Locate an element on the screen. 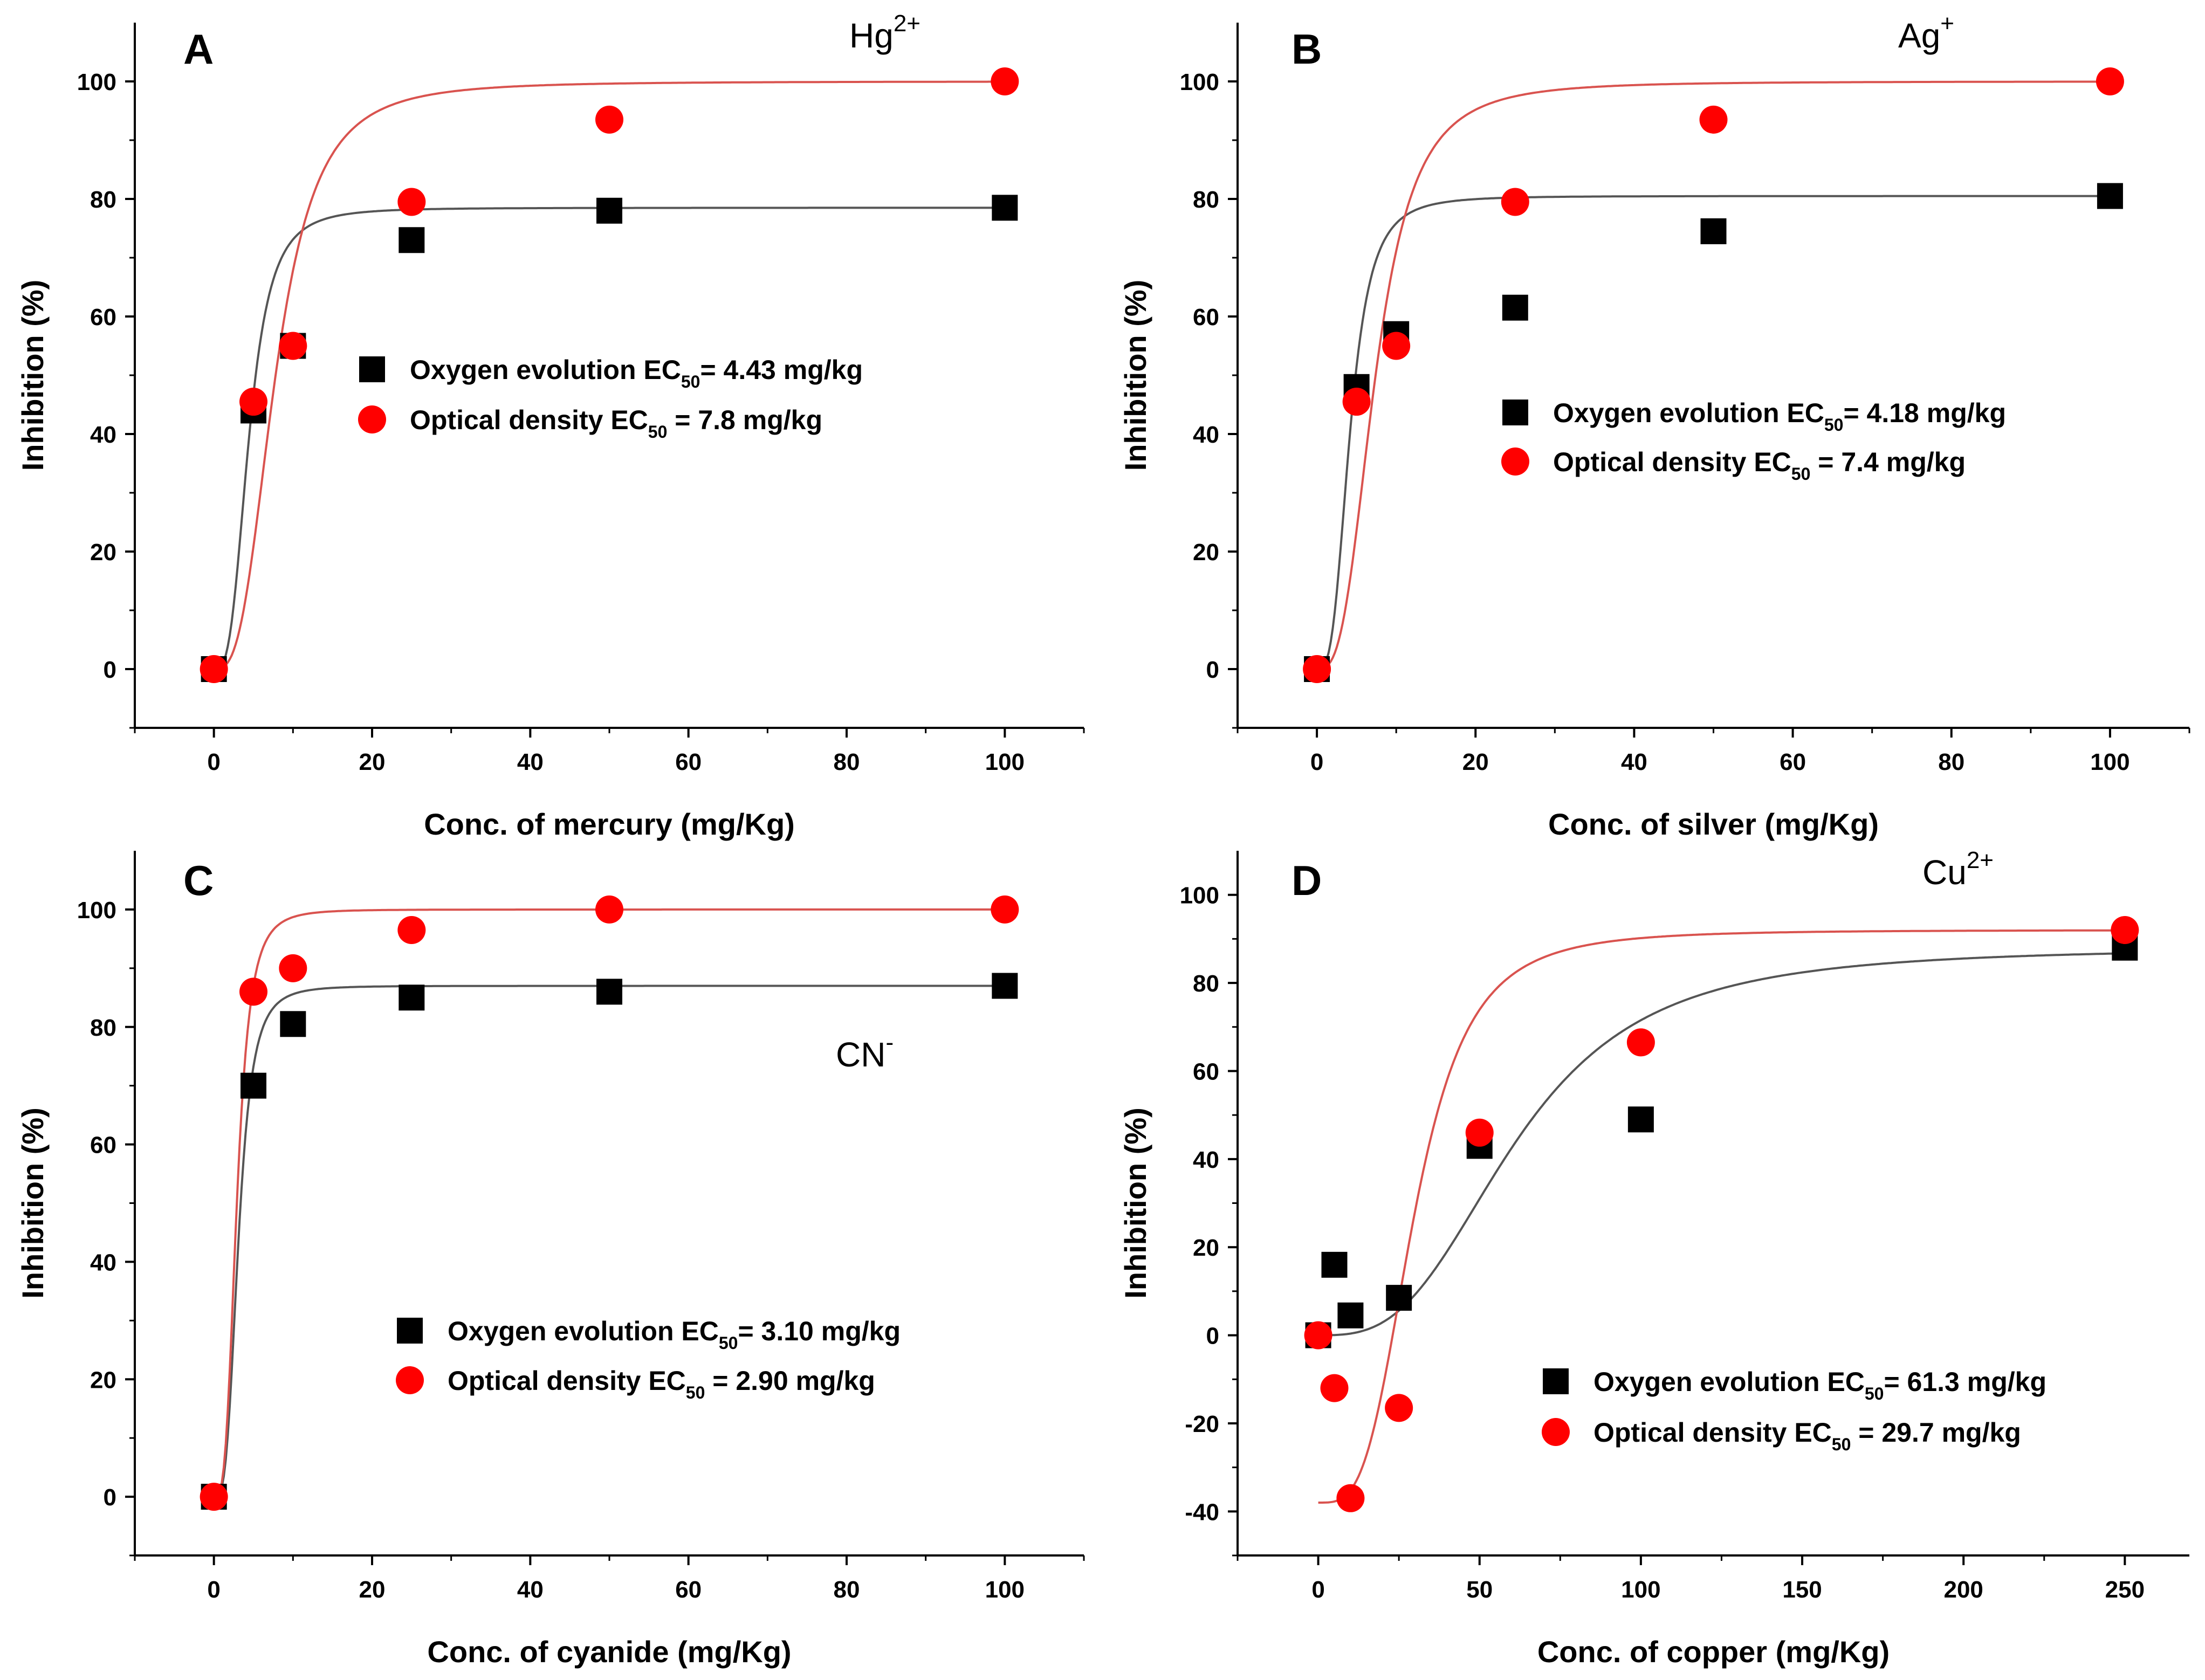 The width and height of the screenshot is (2205, 1680). legend-value: = 61.3 mg/kg is located at coordinates (1965, 1382).